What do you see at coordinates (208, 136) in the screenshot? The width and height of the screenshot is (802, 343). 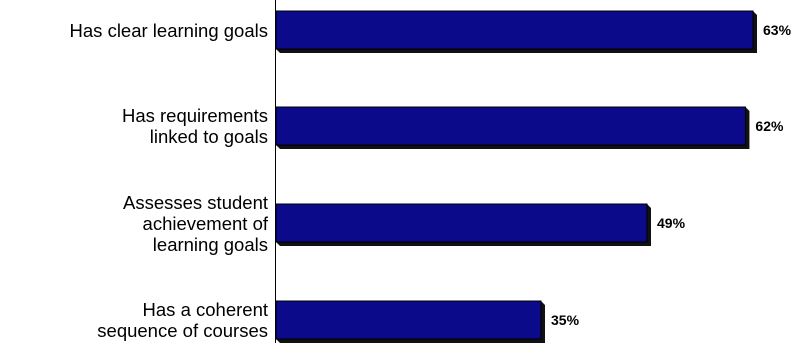 I see `category-label-line: linked to goals` at bounding box center [208, 136].